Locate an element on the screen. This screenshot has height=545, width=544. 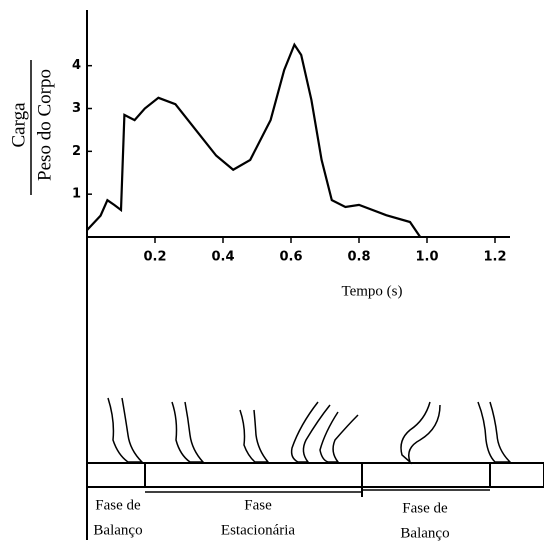
y-tick-label: 4 is located at coordinates (76, 65).